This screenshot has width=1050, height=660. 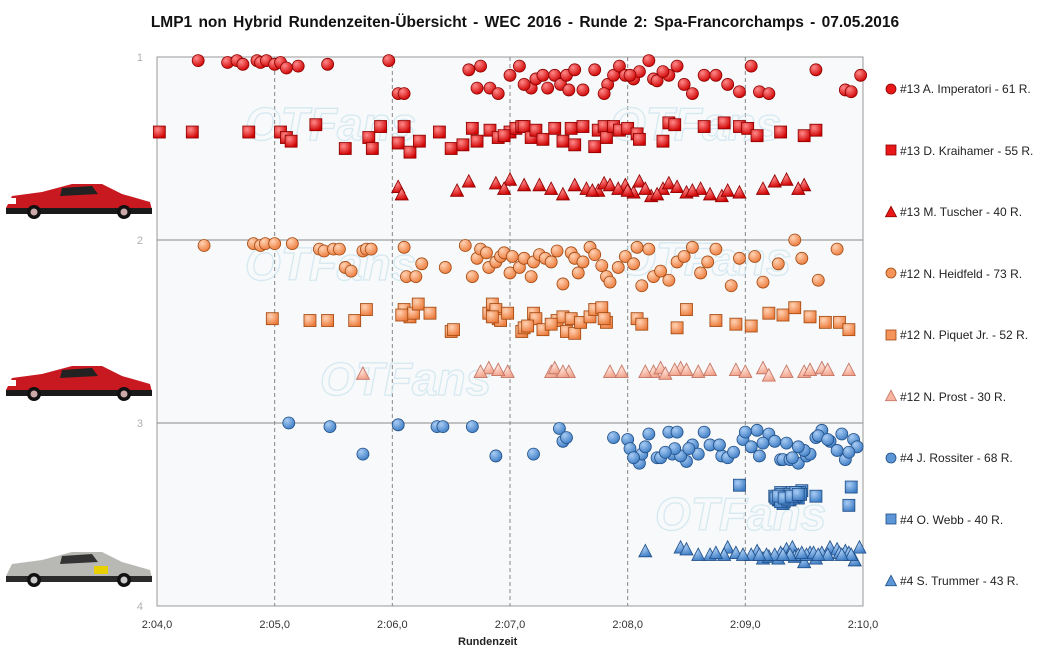 What do you see at coordinates (863, 625) in the screenshot?
I see `x-tick-label: 2:10,0` at bounding box center [863, 625].